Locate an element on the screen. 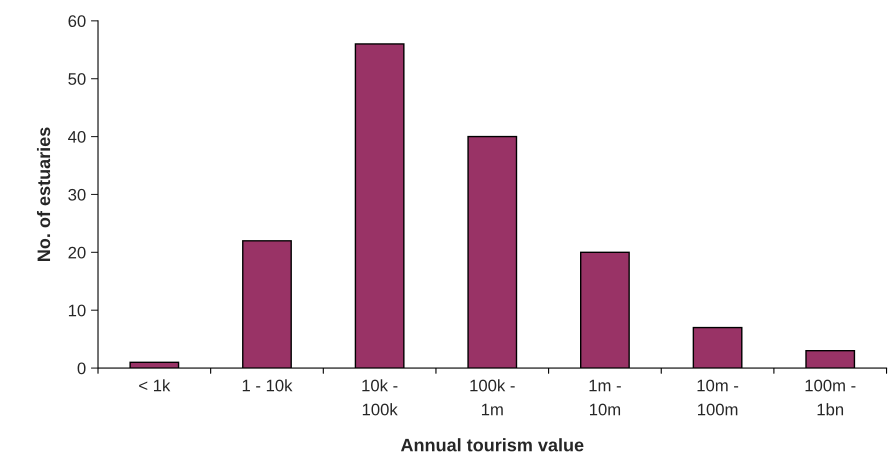  y-axis-title: No. of estuaries is located at coordinates (43, 194).